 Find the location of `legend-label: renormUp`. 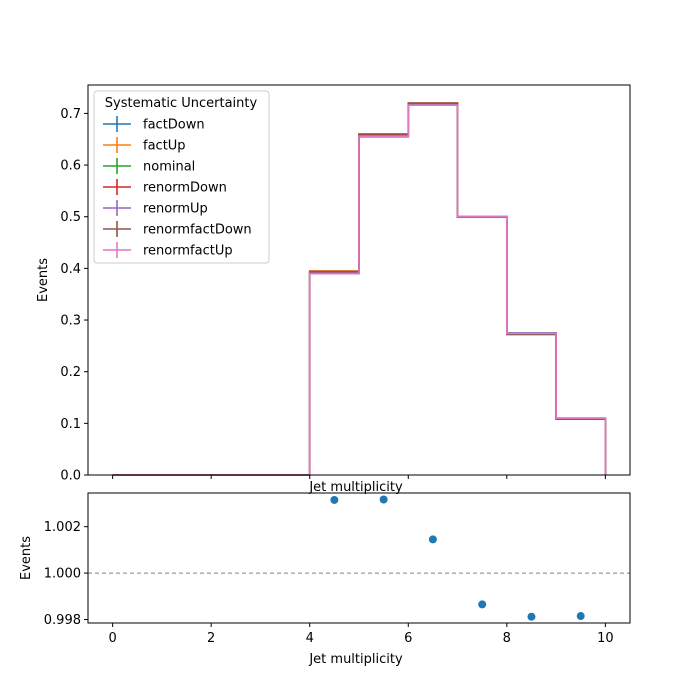

legend-label: renormUp is located at coordinates (175, 209).